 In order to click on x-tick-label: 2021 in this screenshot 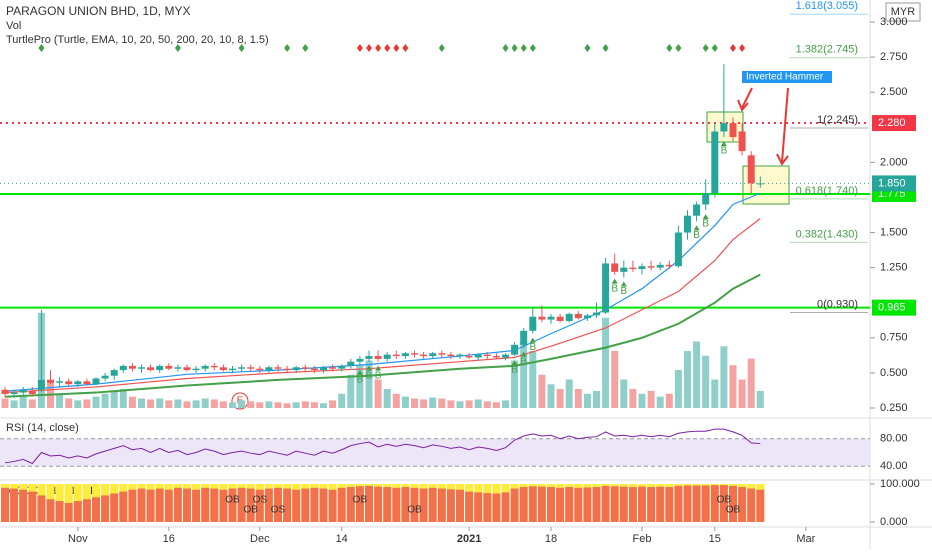, I will do `click(469, 539)`.